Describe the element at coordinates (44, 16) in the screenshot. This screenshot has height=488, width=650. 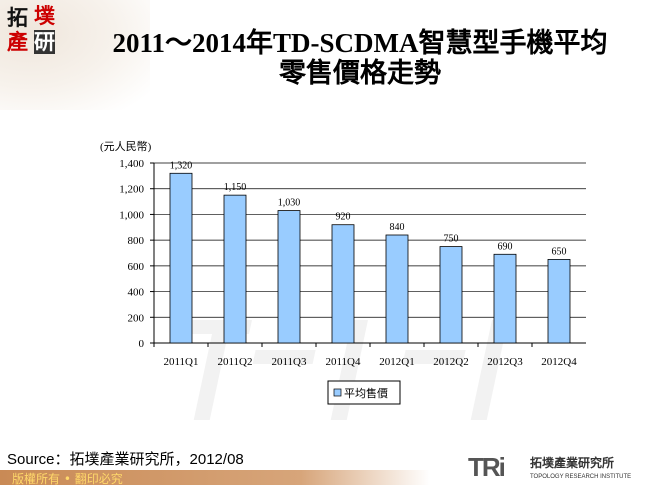
I see `logo-char: 墣` at that location.